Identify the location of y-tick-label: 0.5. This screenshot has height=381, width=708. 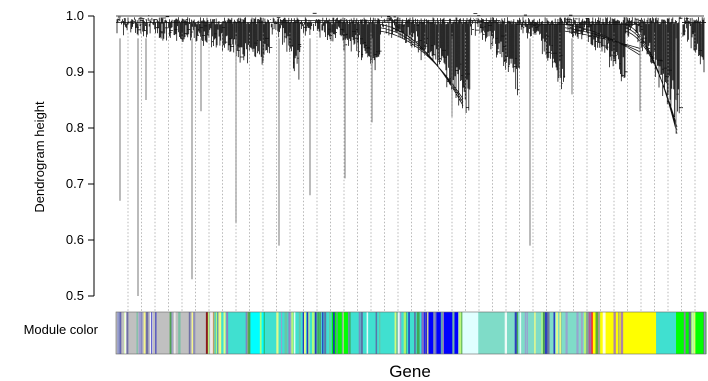
(75, 295).